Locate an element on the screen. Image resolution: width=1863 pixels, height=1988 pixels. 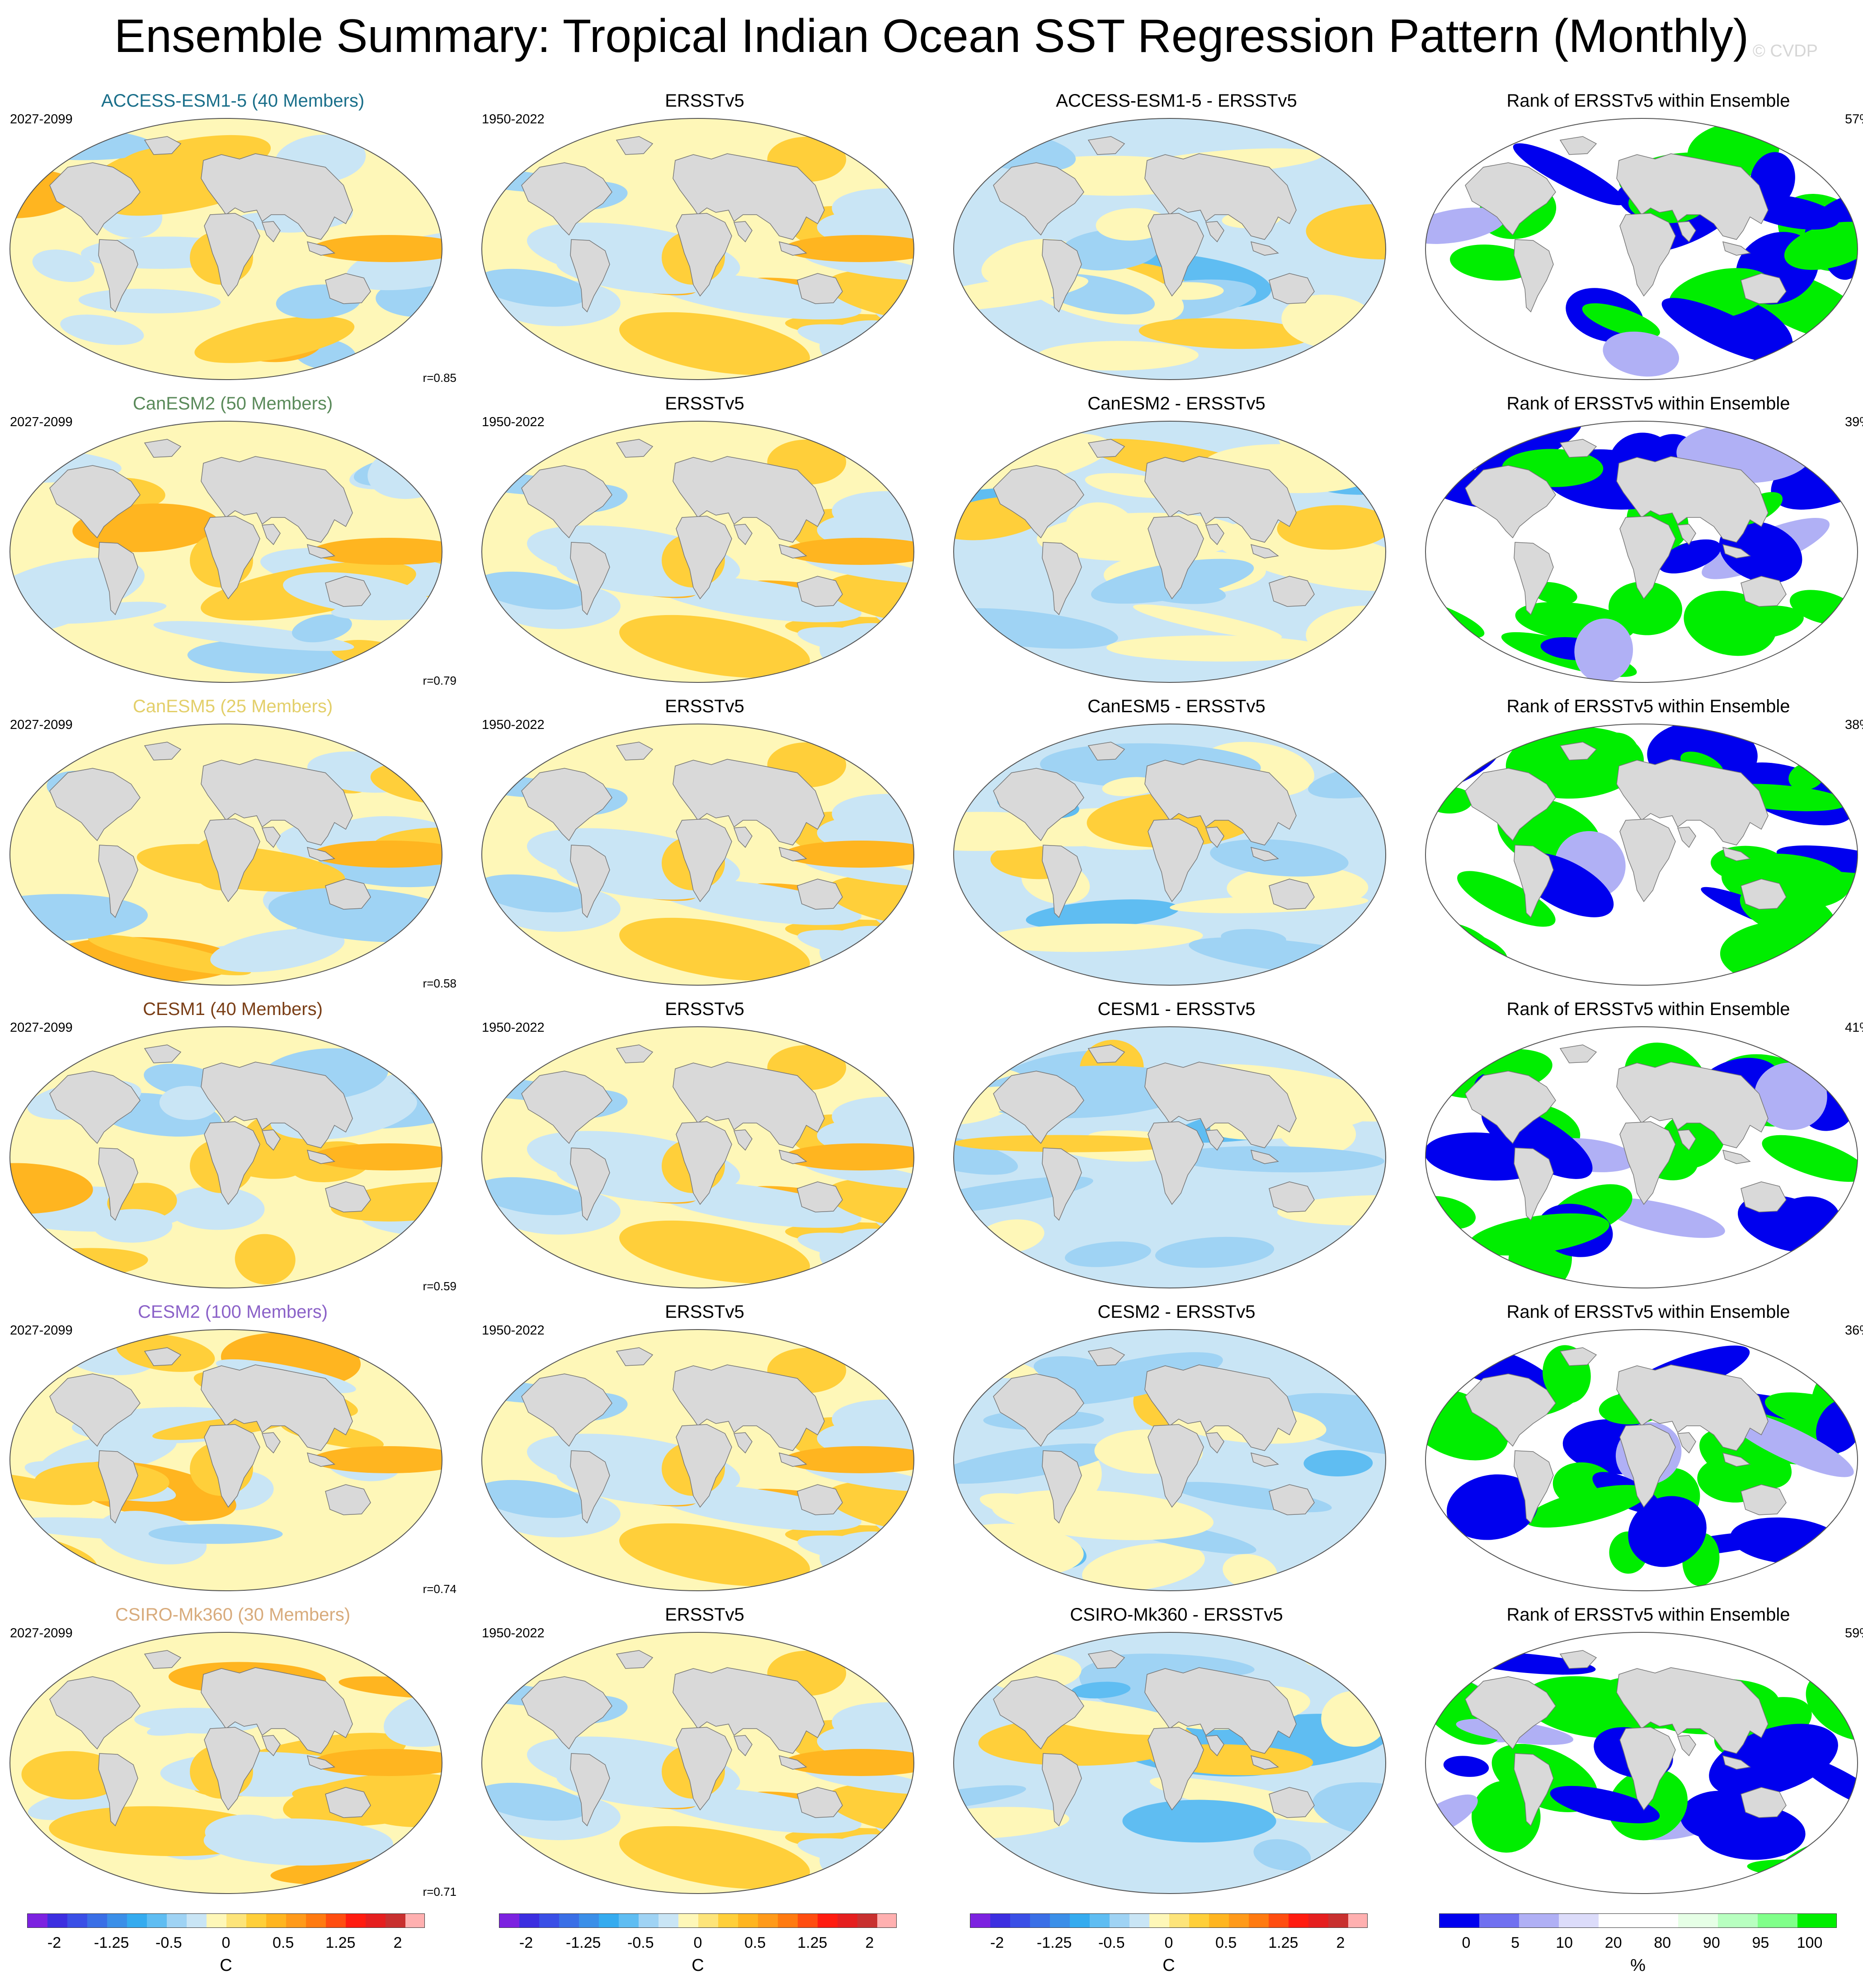
rank-title: Rank of ERSSTv5 within Ensemble is located at coordinates (1648, 1312).